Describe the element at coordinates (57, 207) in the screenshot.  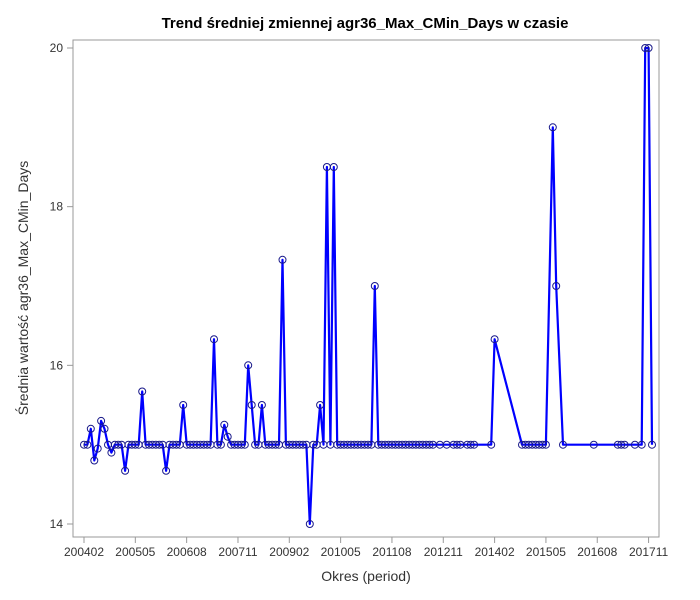
I see `y-tick-label: 18` at that location.